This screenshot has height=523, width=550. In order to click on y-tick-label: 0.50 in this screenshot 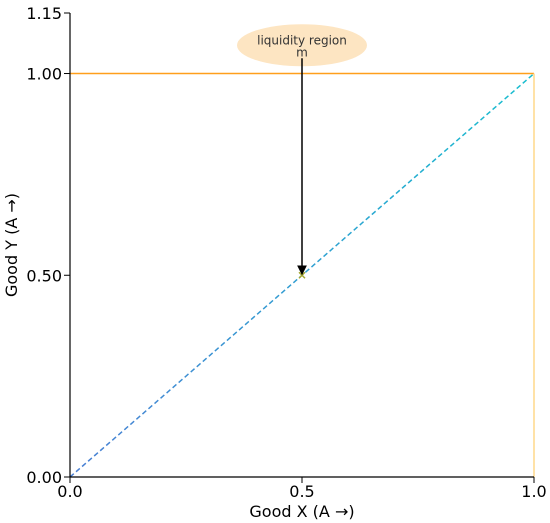, I will do `click(44, 275)`.